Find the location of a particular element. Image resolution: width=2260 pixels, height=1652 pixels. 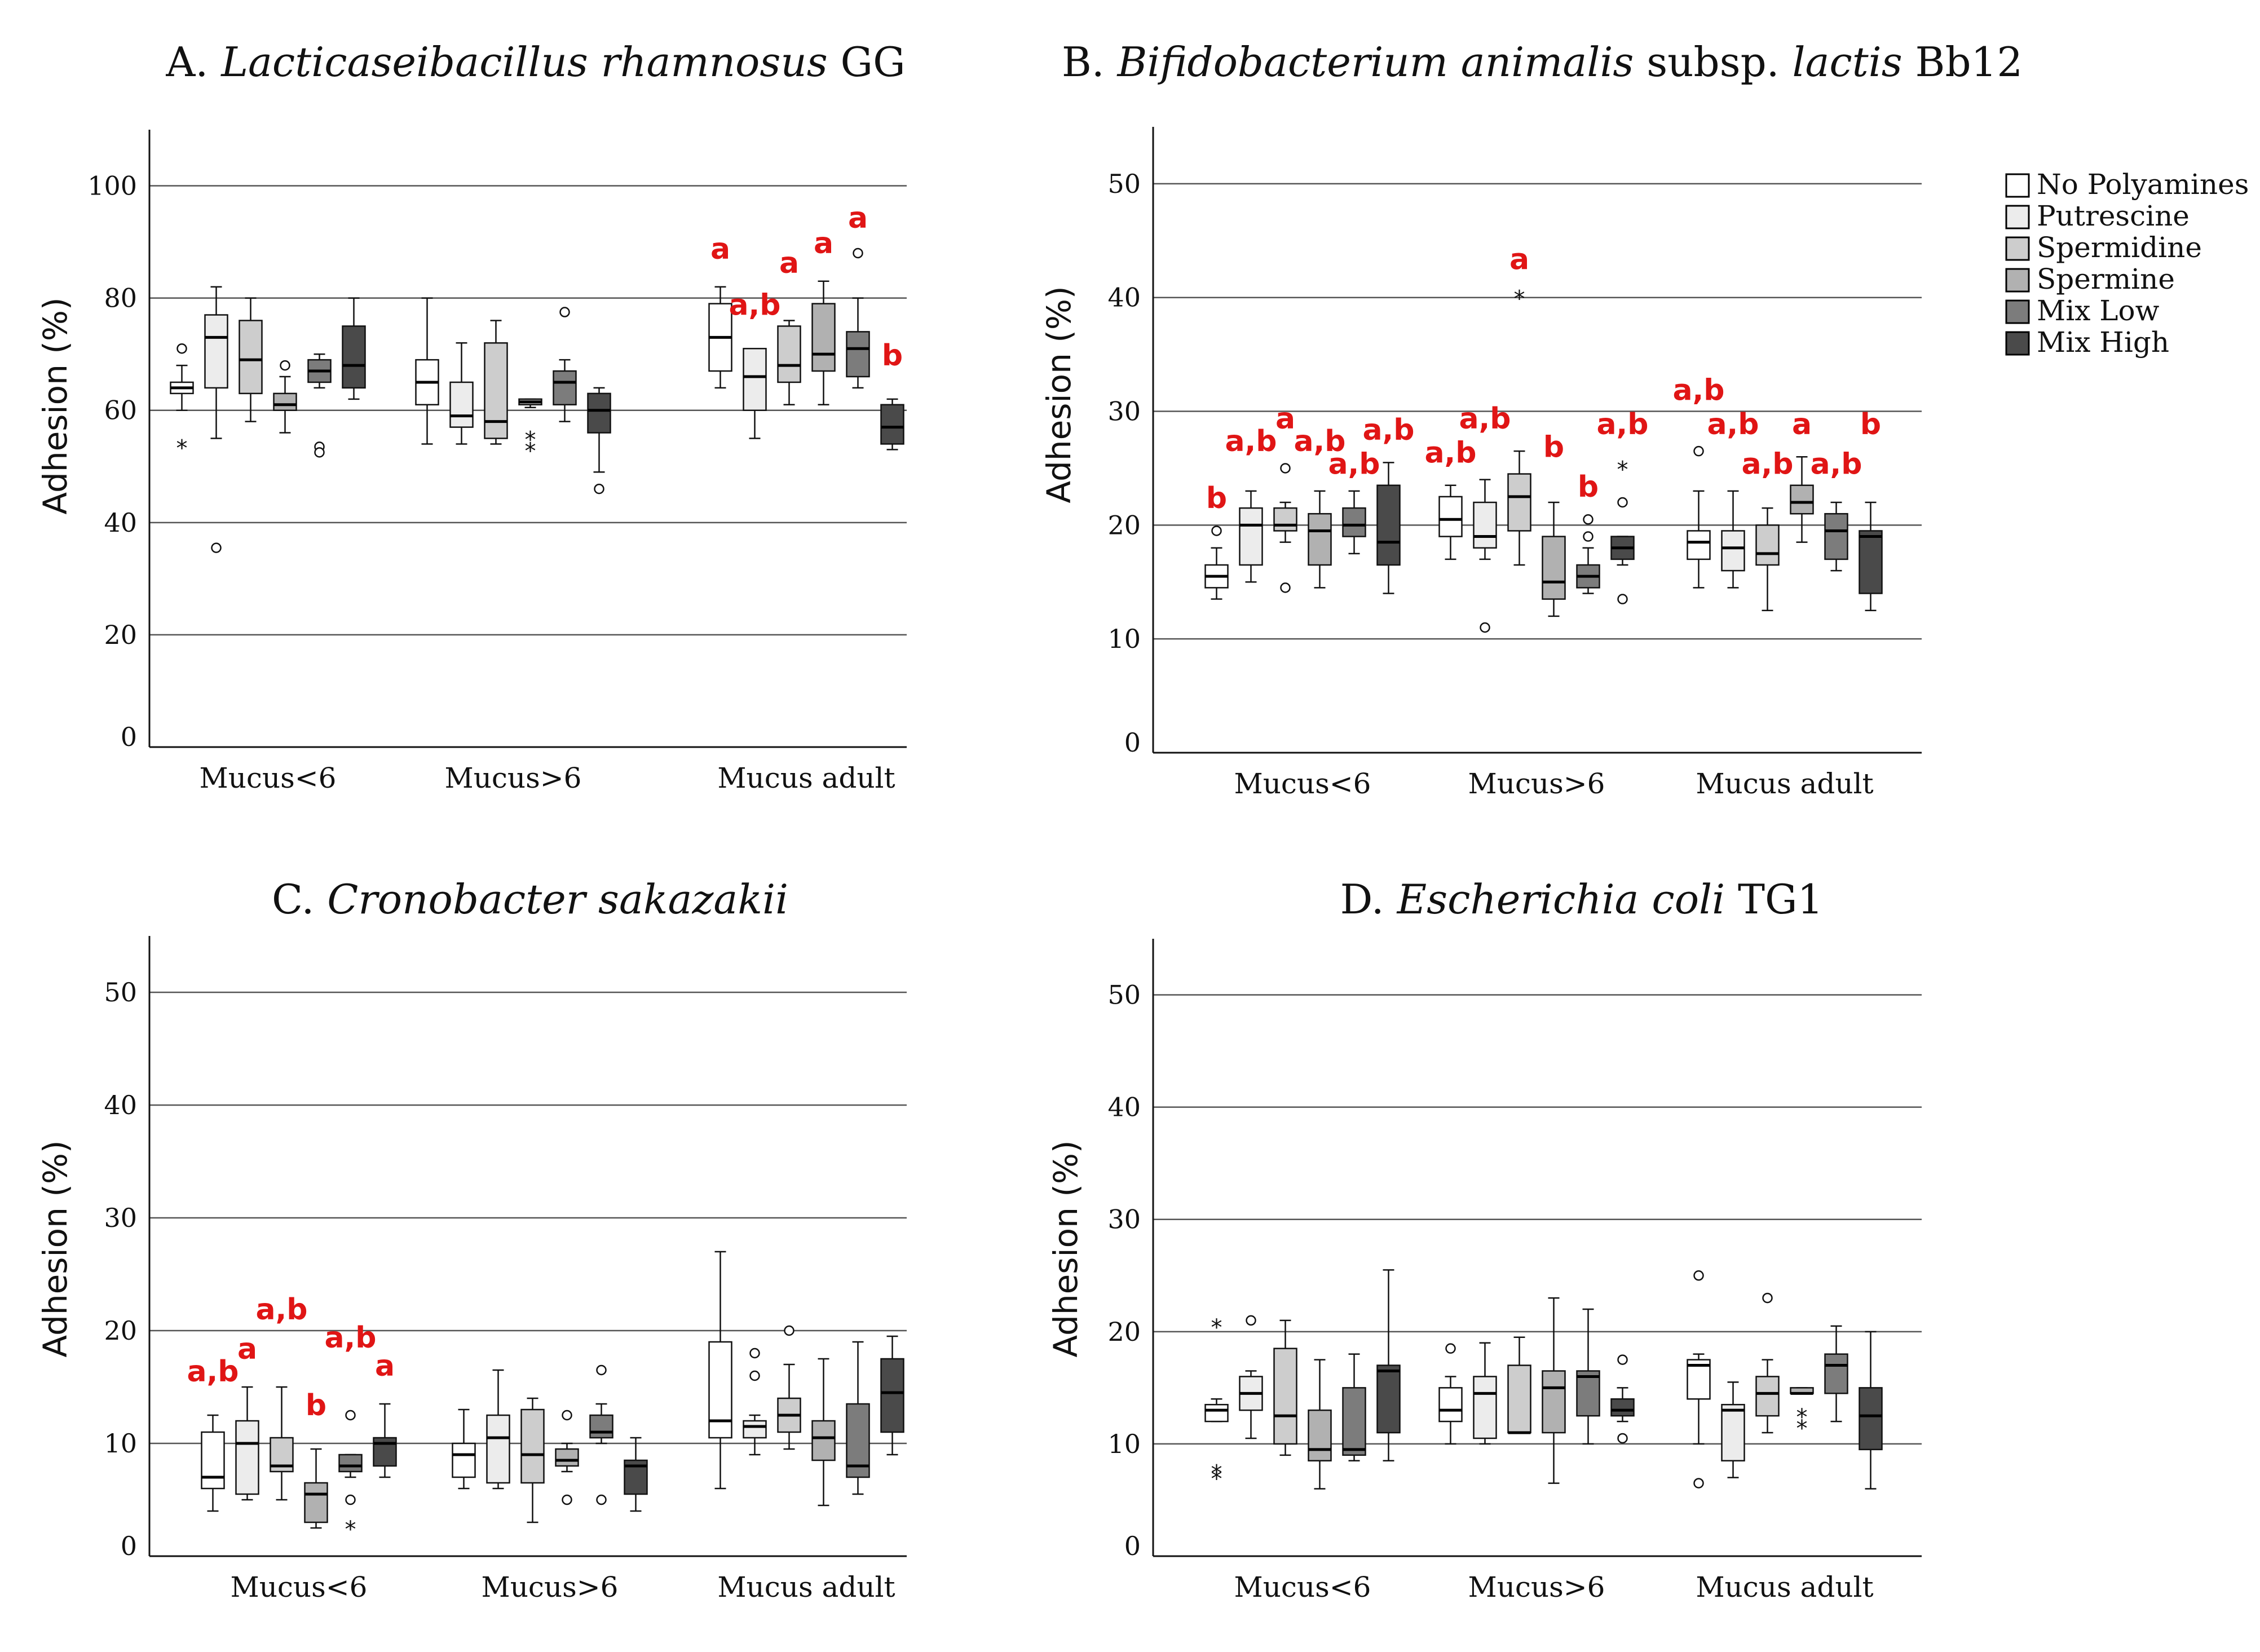

box-no-polyamines: *** is located at coordinates (1216, 1403).